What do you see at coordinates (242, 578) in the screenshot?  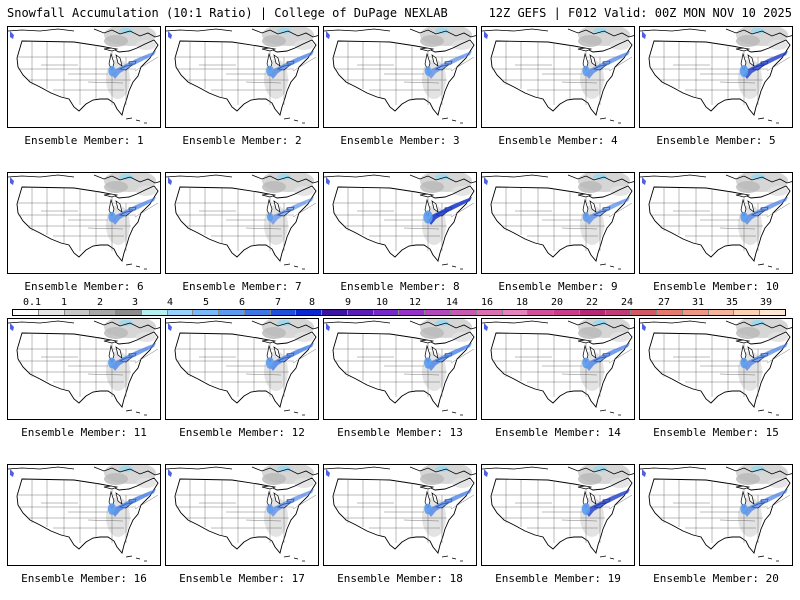 I see `ensemble-member-label: Ensemble Member: 17` at bounding box center [242, 578].